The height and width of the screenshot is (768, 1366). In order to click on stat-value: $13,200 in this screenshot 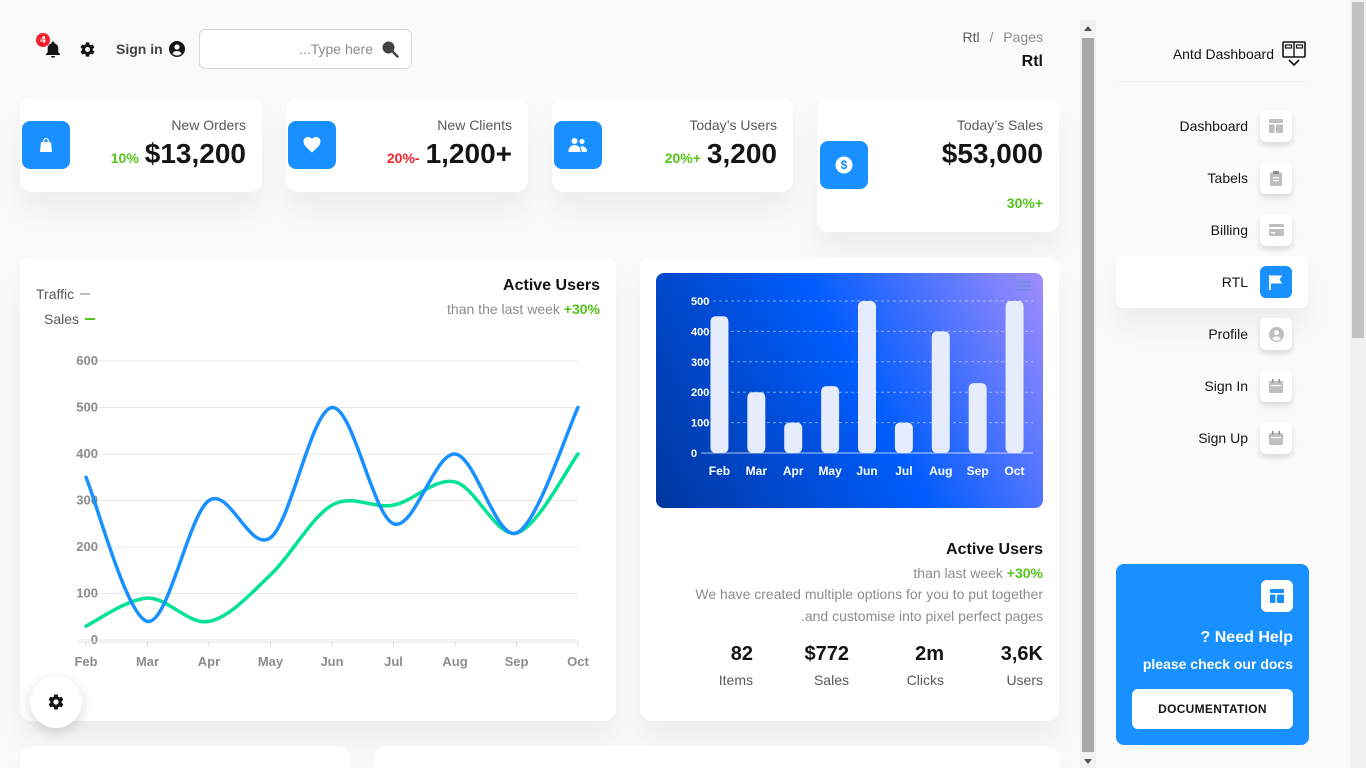, I will do `click(195, 153)`.